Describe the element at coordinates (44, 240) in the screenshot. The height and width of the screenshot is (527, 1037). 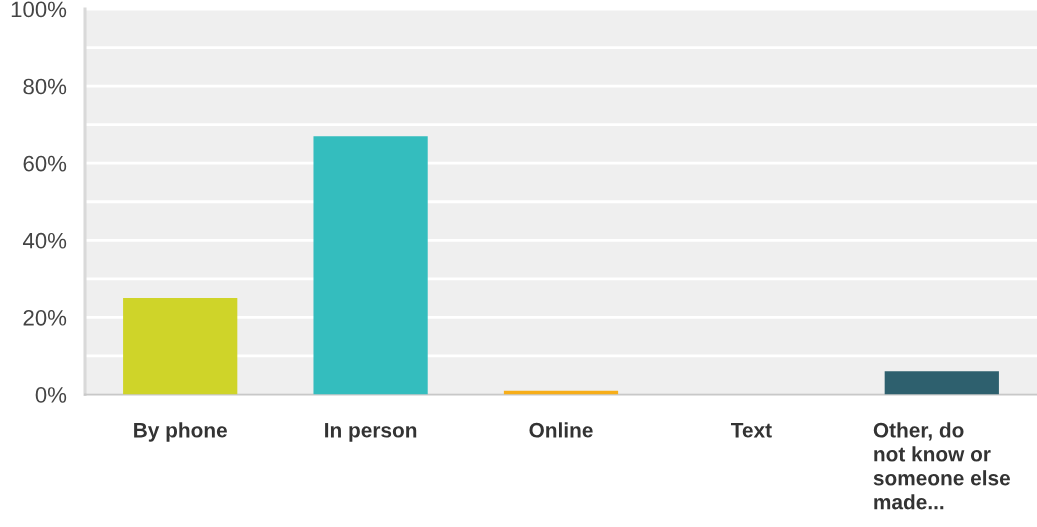
I see `y-tick-label: 40%` at that location.